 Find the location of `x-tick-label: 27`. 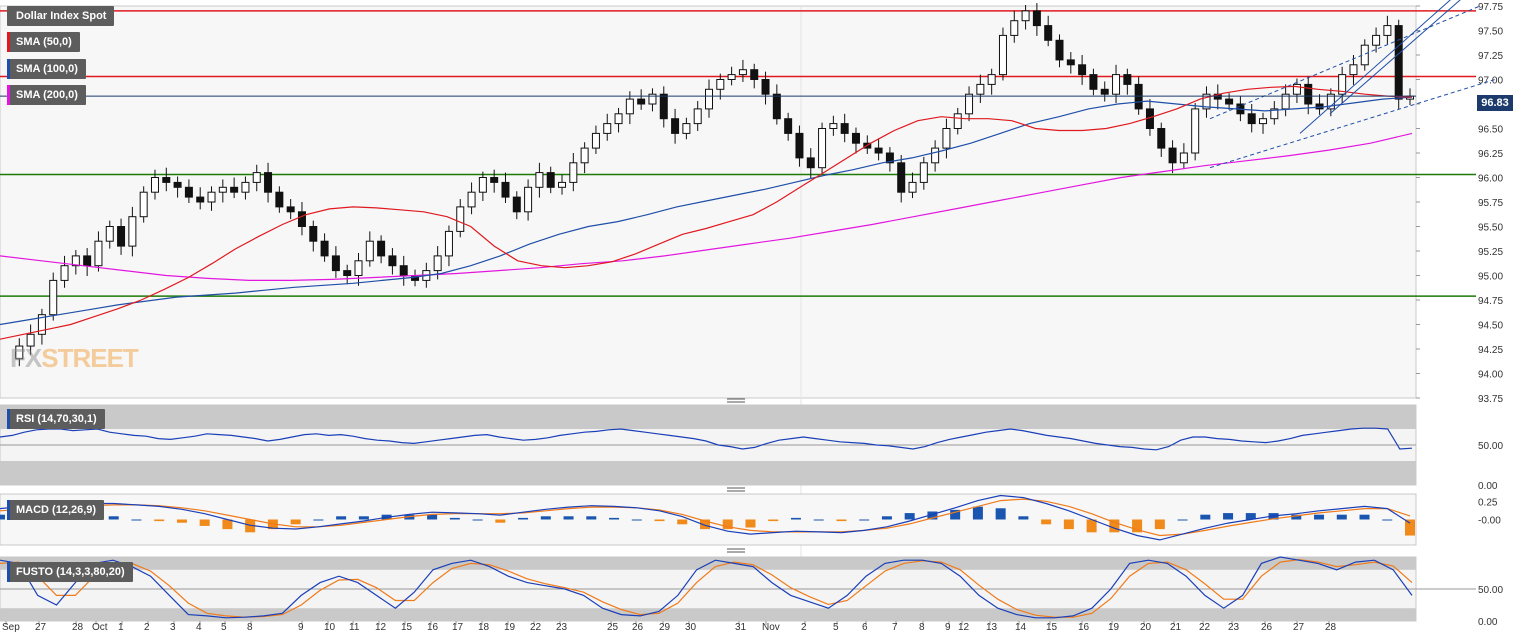

x-tick-label: 27 is located at coordinates (1299, 627).